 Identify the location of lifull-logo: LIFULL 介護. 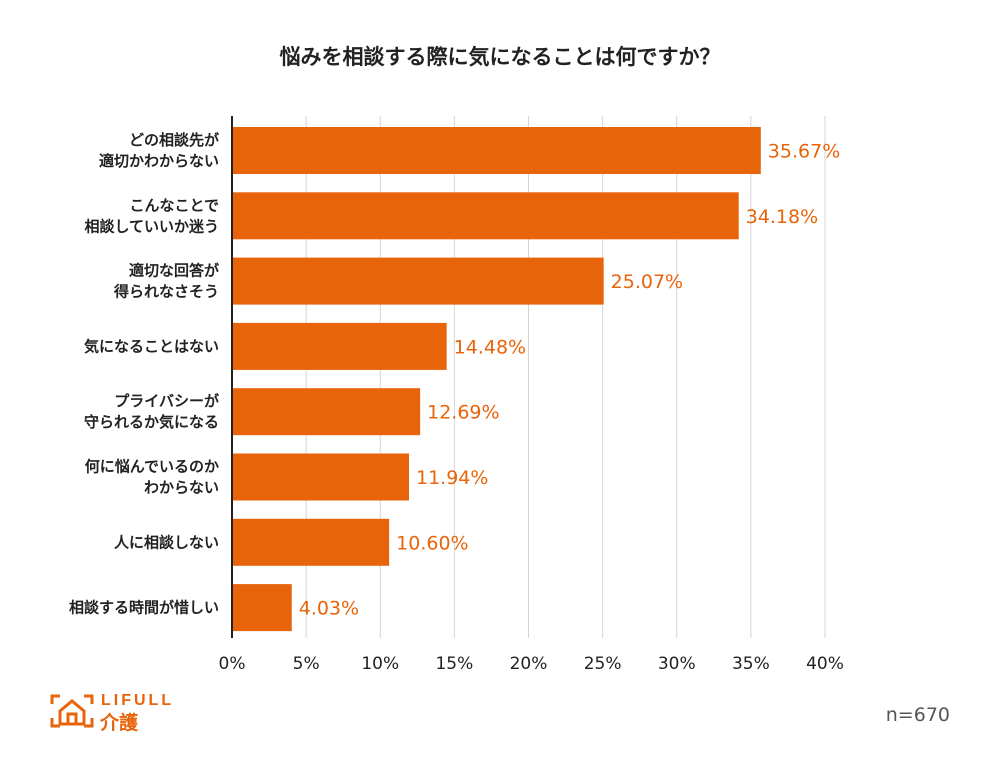
(112, 713).